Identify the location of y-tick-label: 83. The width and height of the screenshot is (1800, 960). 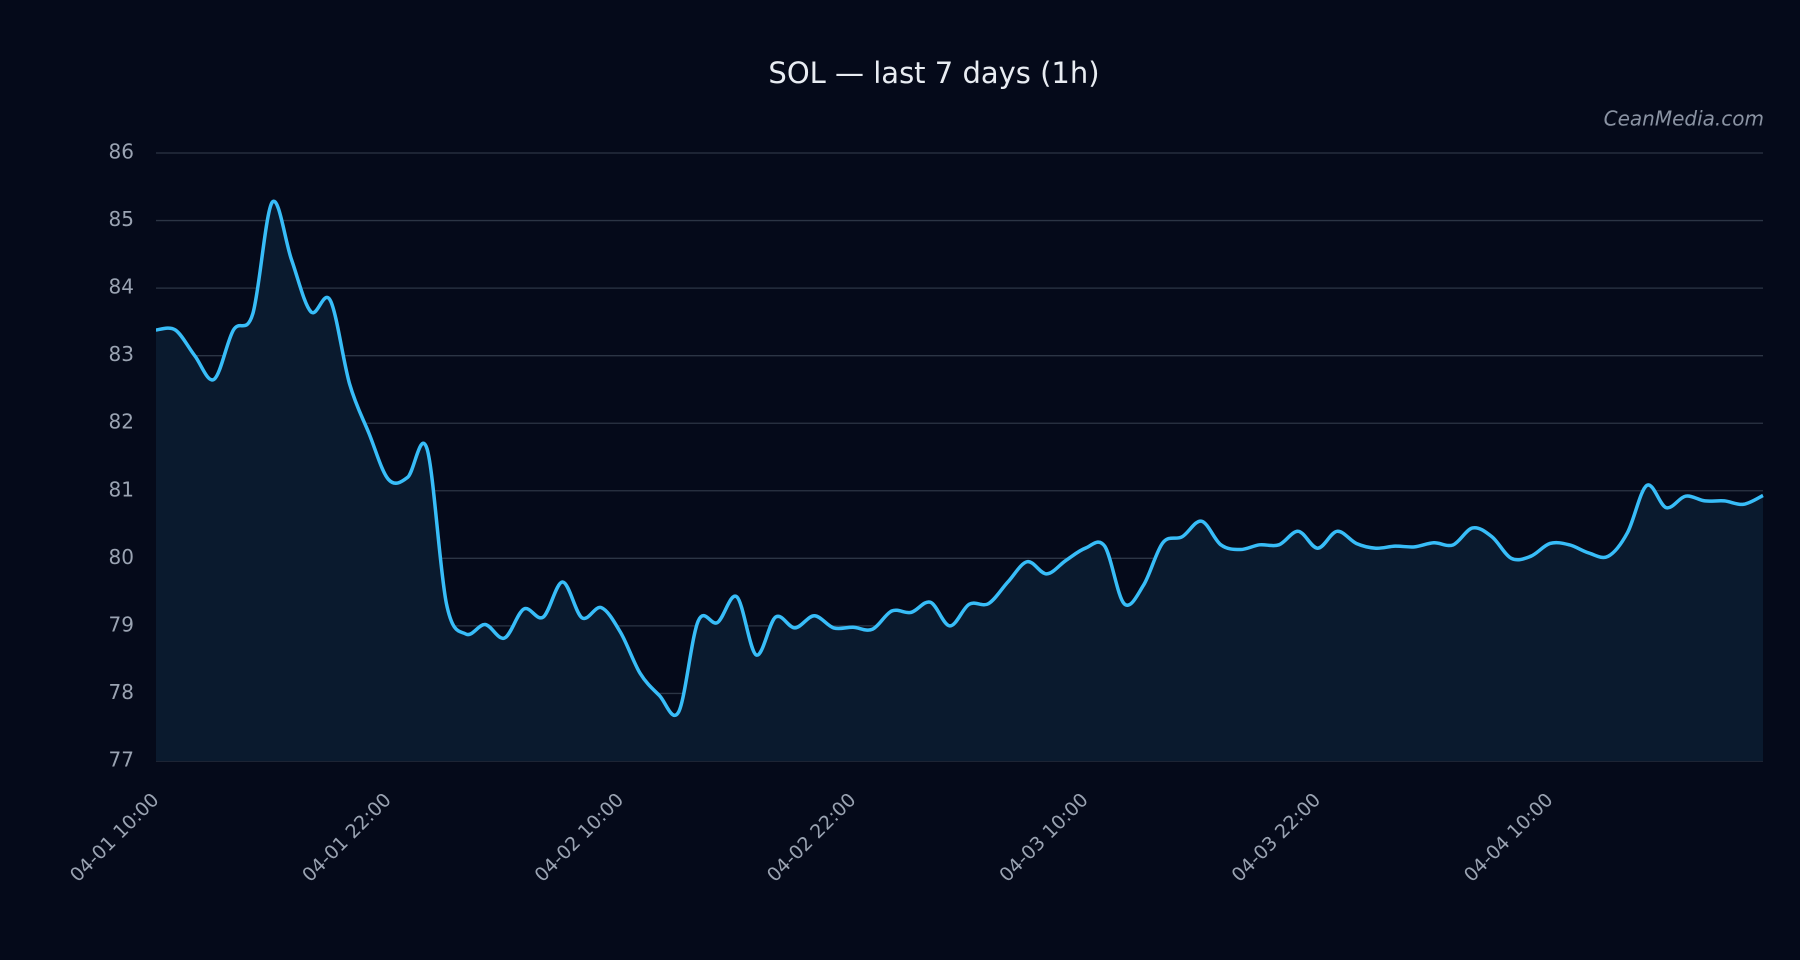
(121, 354).